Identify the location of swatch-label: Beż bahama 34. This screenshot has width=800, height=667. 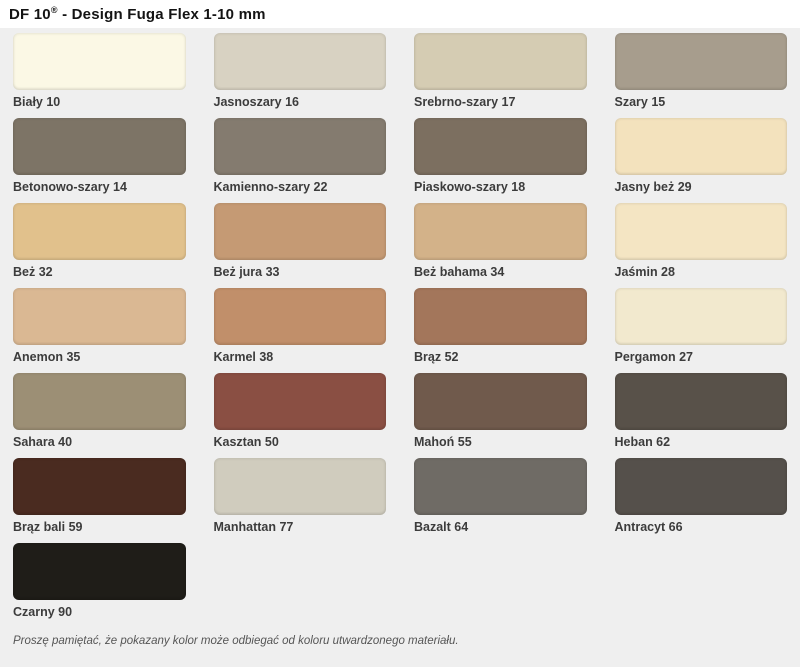
(459, 272).